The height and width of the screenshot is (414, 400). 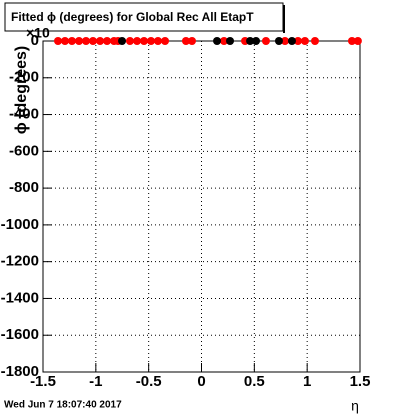 I want to click on title-shadow, so click(x=284, y=19).